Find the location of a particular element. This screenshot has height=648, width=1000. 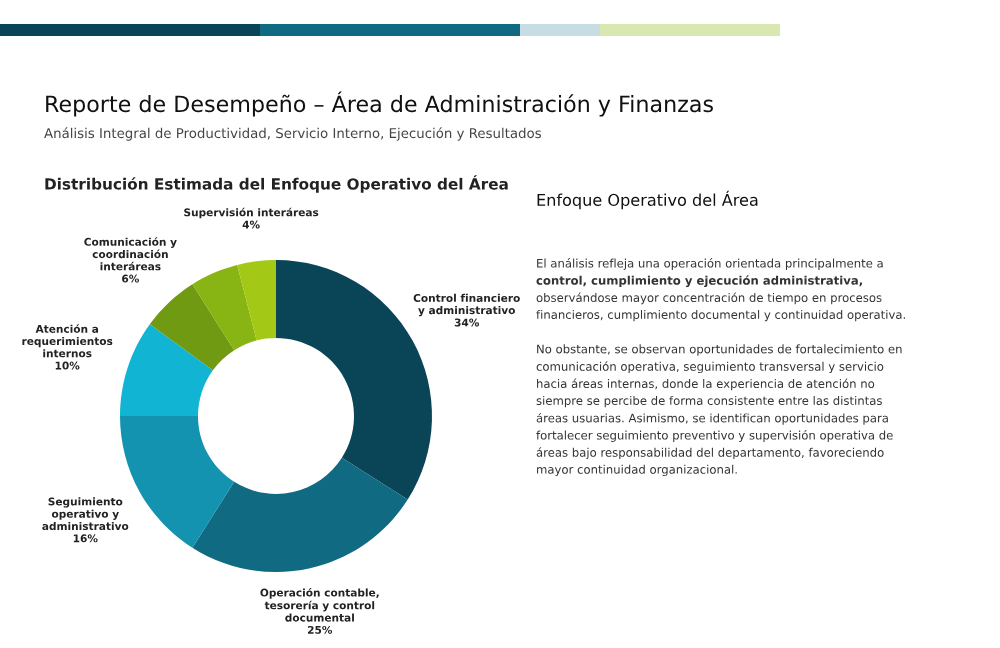

text: Enfoque Operativo del Área is located at coordinates (647, 200).